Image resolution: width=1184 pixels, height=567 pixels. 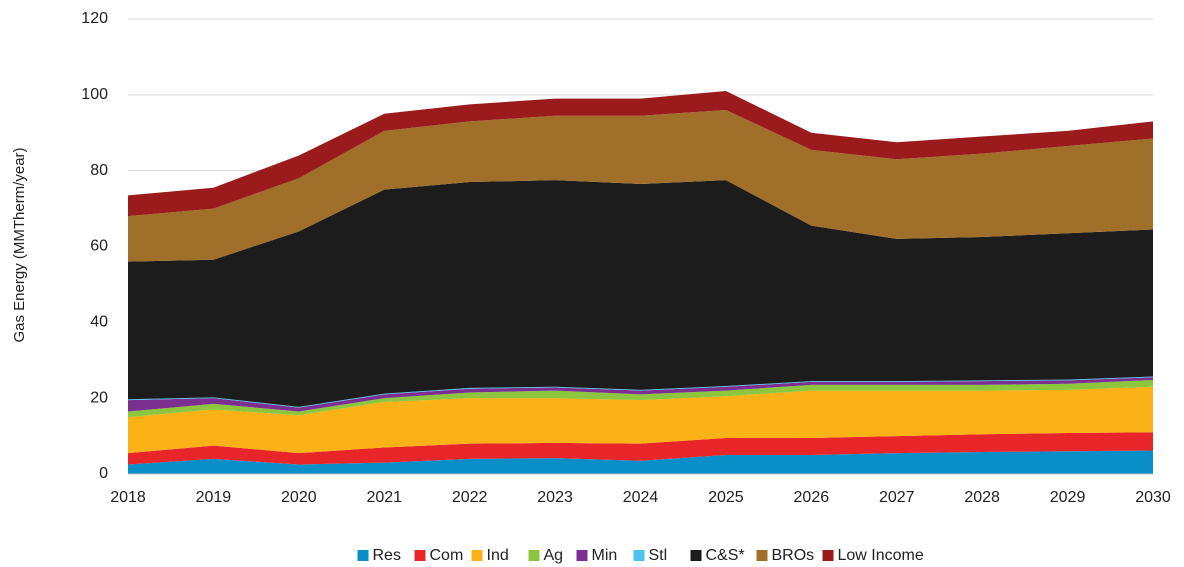 I want to click on y-tick-label: 120, so click(x=94, y=18).